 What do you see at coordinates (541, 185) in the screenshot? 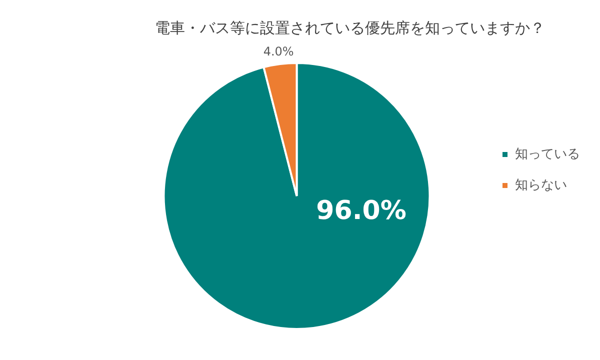
I see `legend-label: 知らない` at bounding box center [541, 185].